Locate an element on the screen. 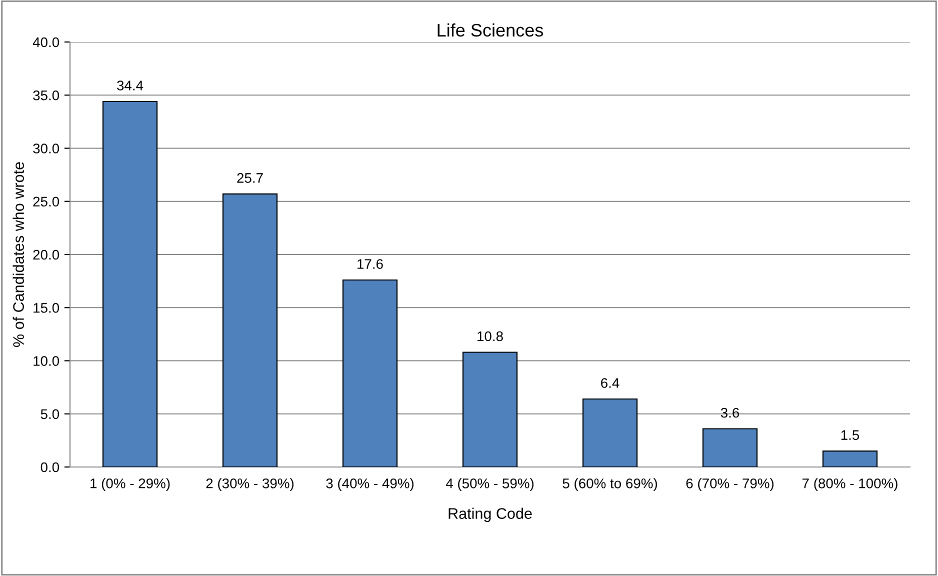 The width and height of the screenshot is (938, 576). data-label: 25.7 is located at coordinates (250, 178).